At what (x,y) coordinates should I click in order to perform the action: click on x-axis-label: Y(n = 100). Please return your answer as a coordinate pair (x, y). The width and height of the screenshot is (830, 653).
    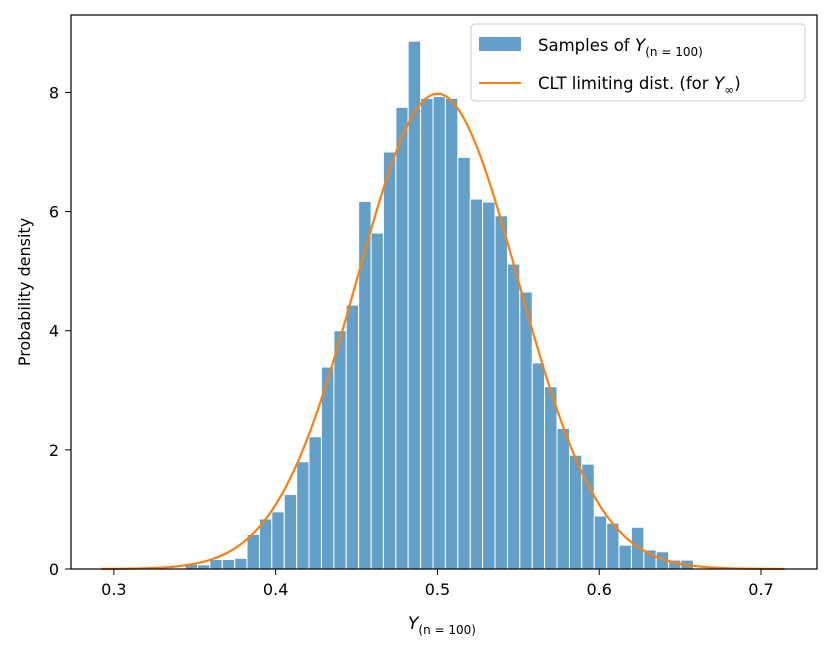
    Looking at the image, I should click on (442, 625).